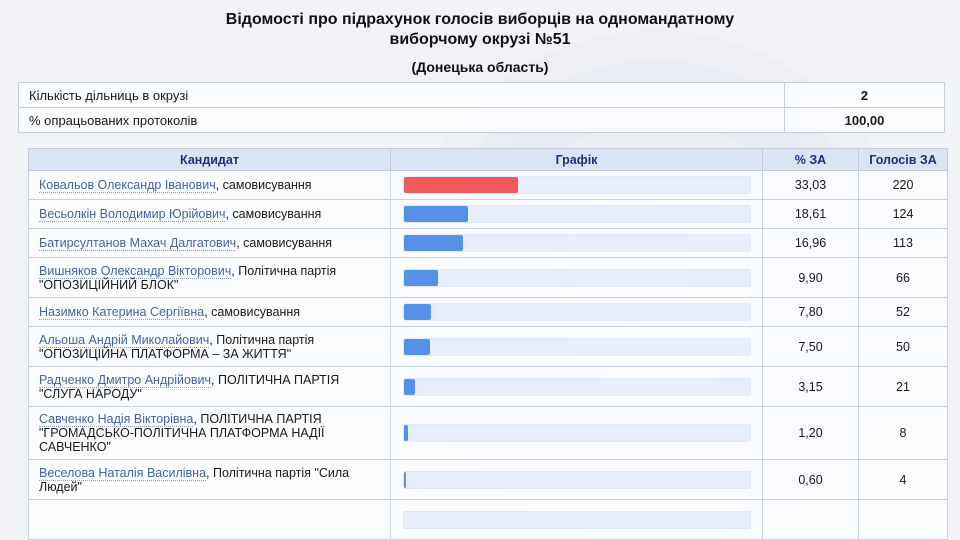 This screenshot has height=540, width=960. Describe the element at coordinates (903, 243) in the screenshot. I see `votes-value: 113` at that location.